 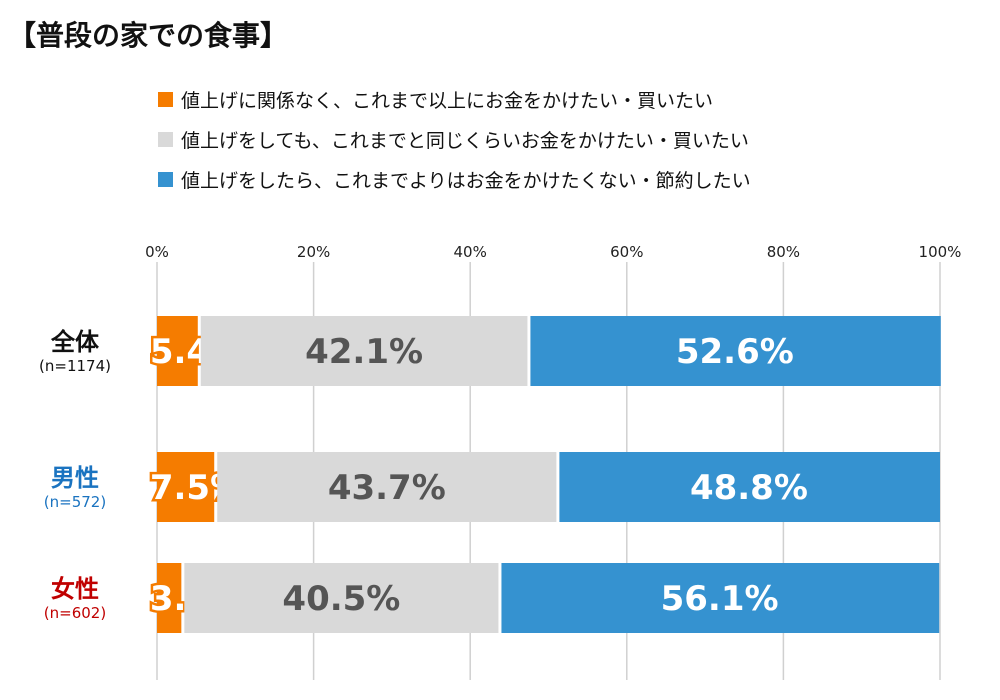 What do you see at coordinates (466, 181) in the screenshot?
I see `legend-label: 値上げをしたら、これまでよりはお金をかけたくない・節約したい` at bounding box center [466, 181].